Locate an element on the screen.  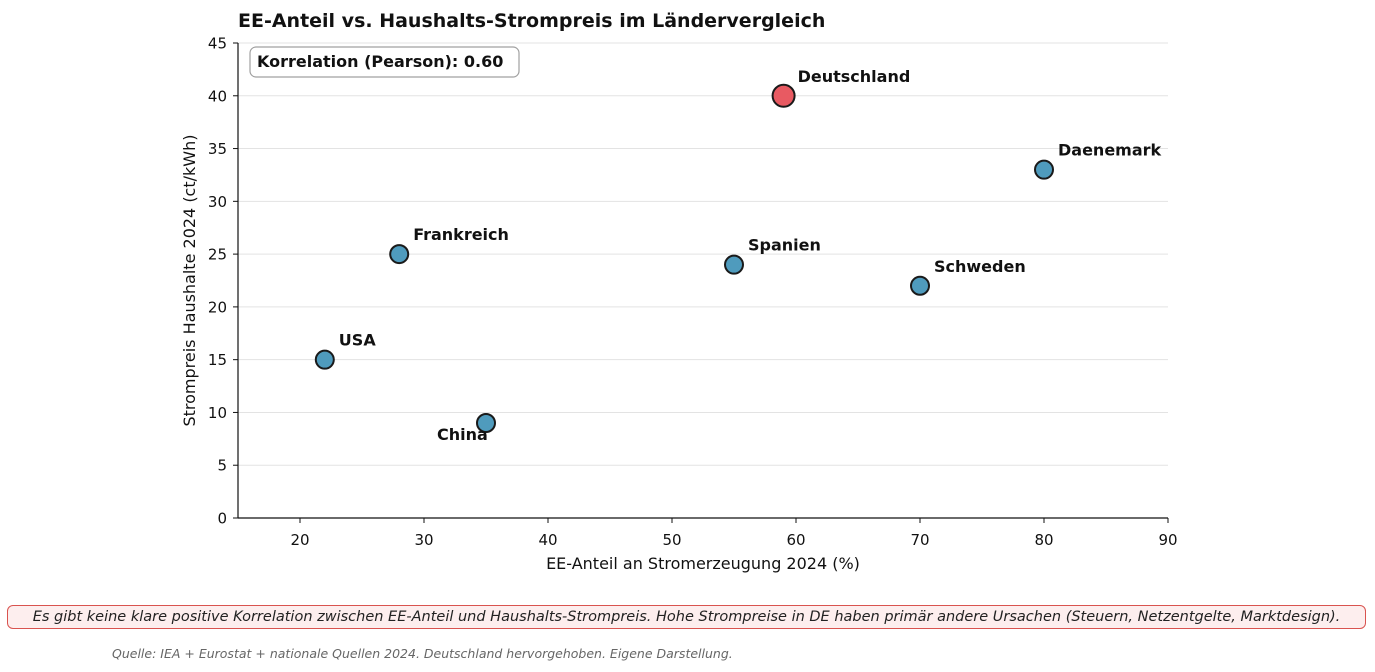
point-label: Frankreich is located at coordinates (461, 234).